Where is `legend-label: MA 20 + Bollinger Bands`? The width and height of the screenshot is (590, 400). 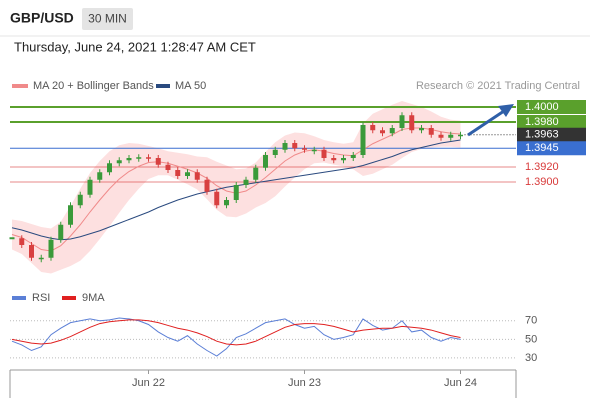 legend-label: MA 20 + Bollinger Bands is located at coordinates (93, 86).